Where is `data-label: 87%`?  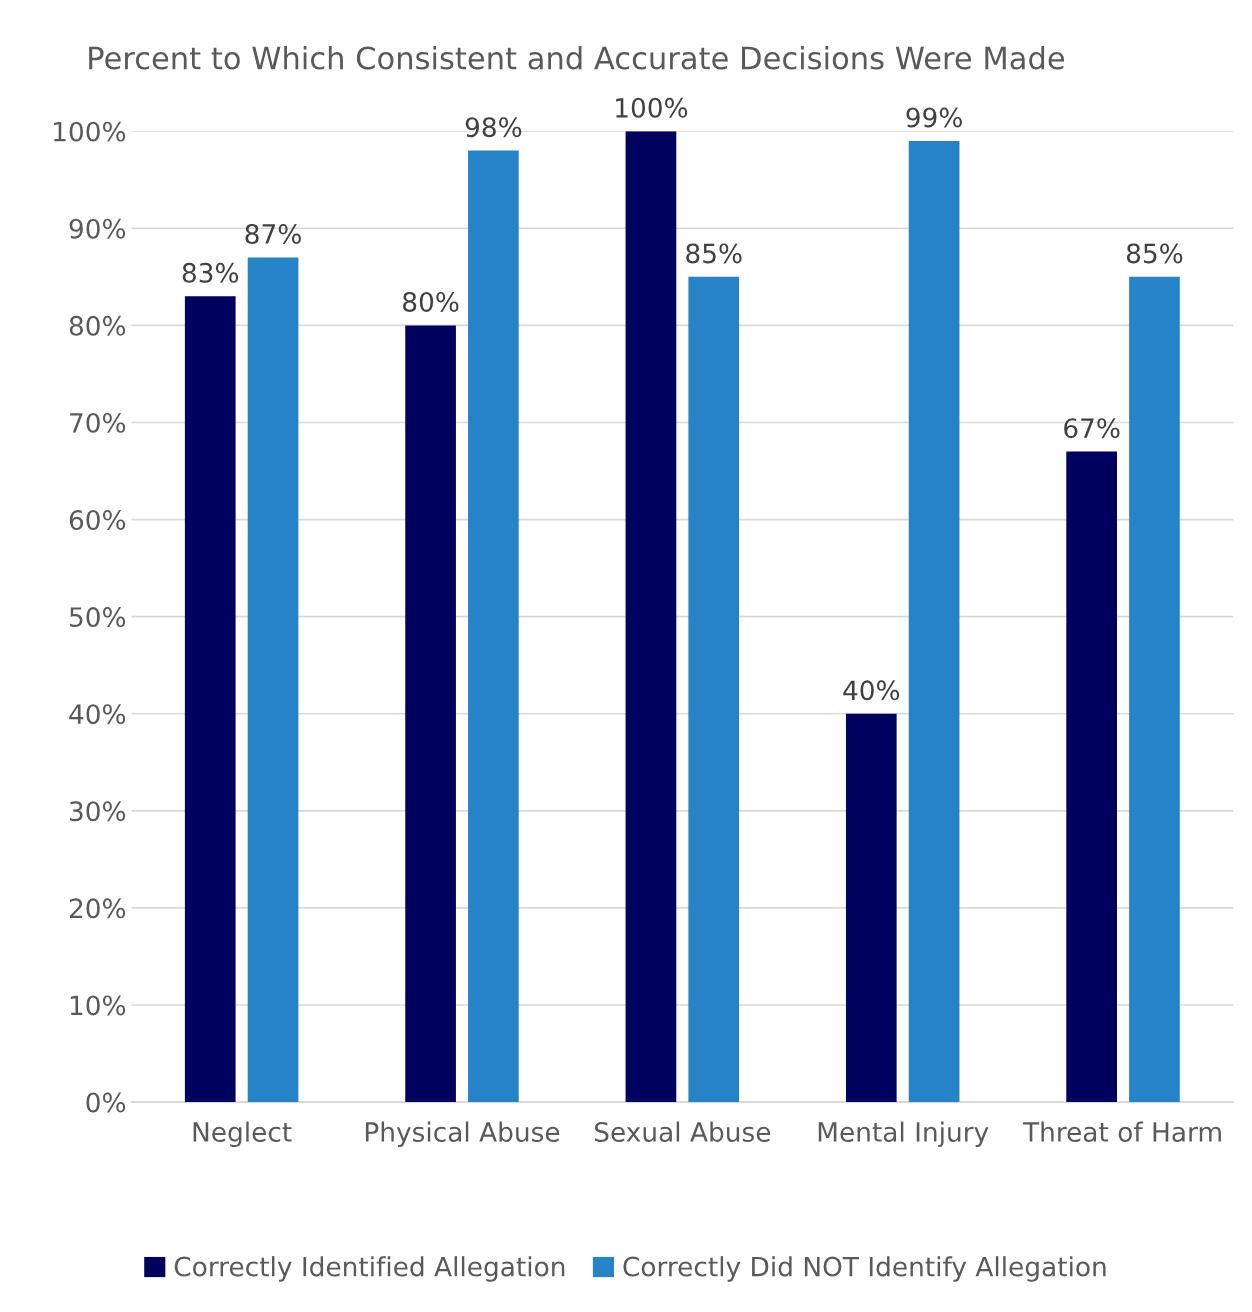
data-label: 87% is located at coordinates (273, 234).